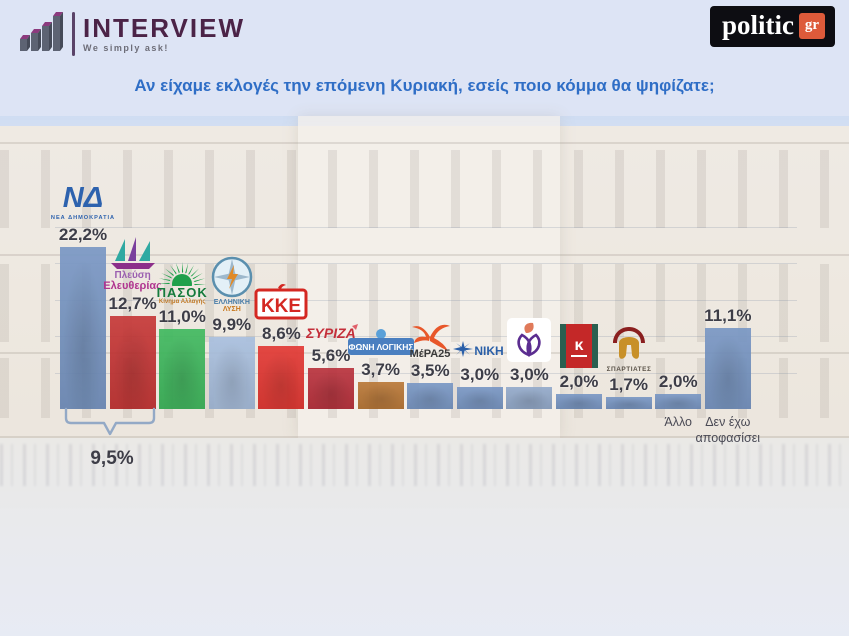  I want to click on kinima-dimokratias-logo-icon: κ, so click(579, 346).